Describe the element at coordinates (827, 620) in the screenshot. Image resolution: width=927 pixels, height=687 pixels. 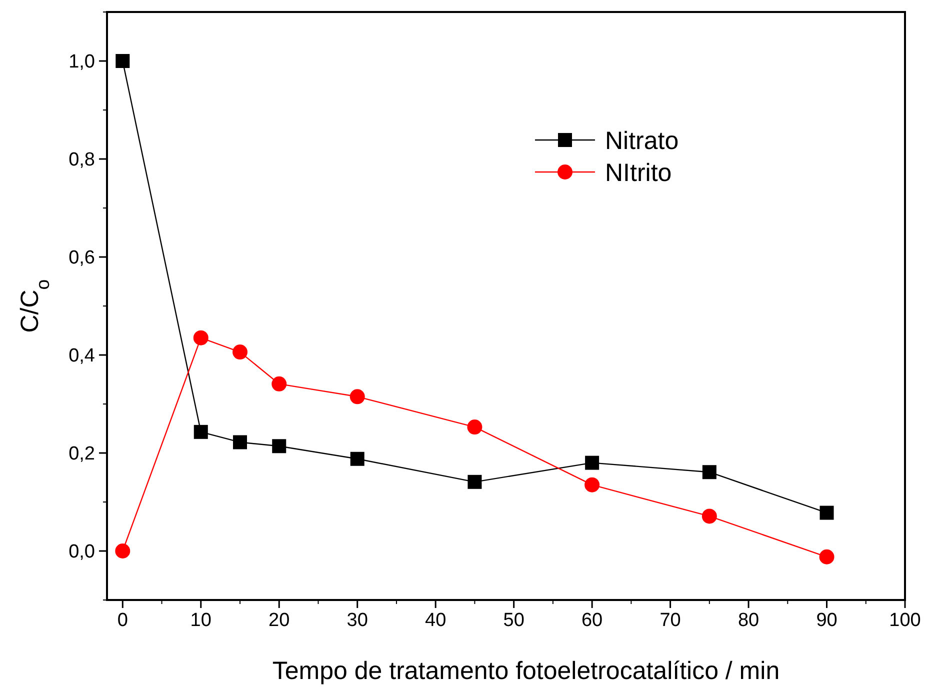
I see `x-tick-label: 90` at that location.